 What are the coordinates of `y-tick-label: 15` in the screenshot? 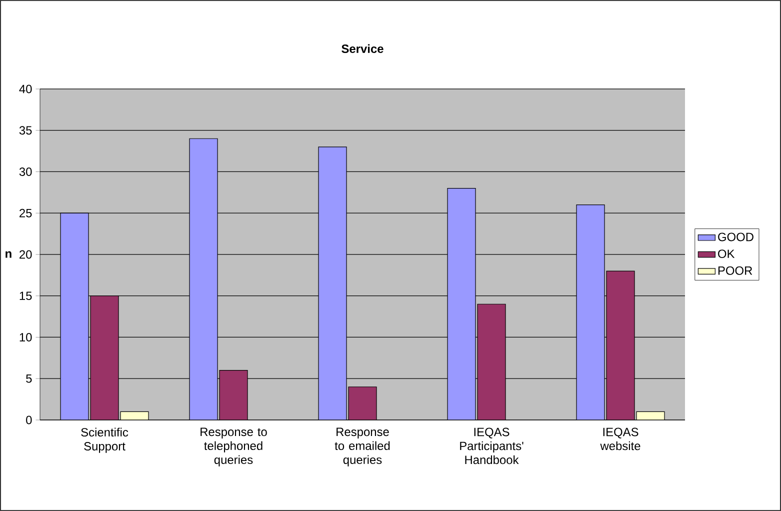 It's located at (26, 296).